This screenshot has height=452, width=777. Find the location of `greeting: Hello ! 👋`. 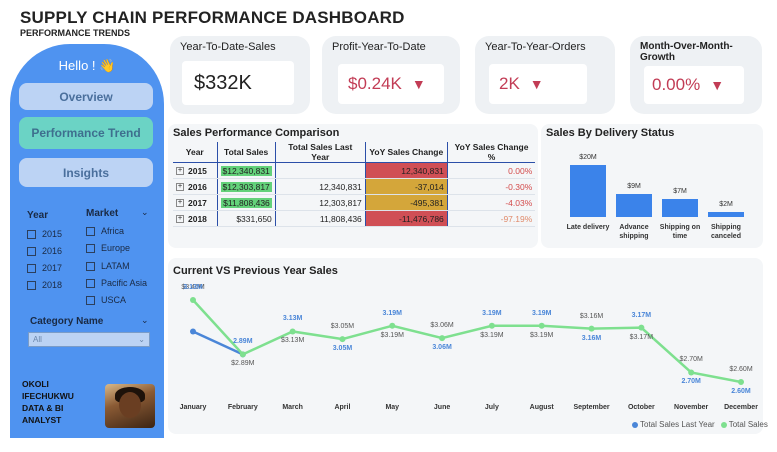

greeting: Hello ! 👋 is located at coordinates (87, 65).